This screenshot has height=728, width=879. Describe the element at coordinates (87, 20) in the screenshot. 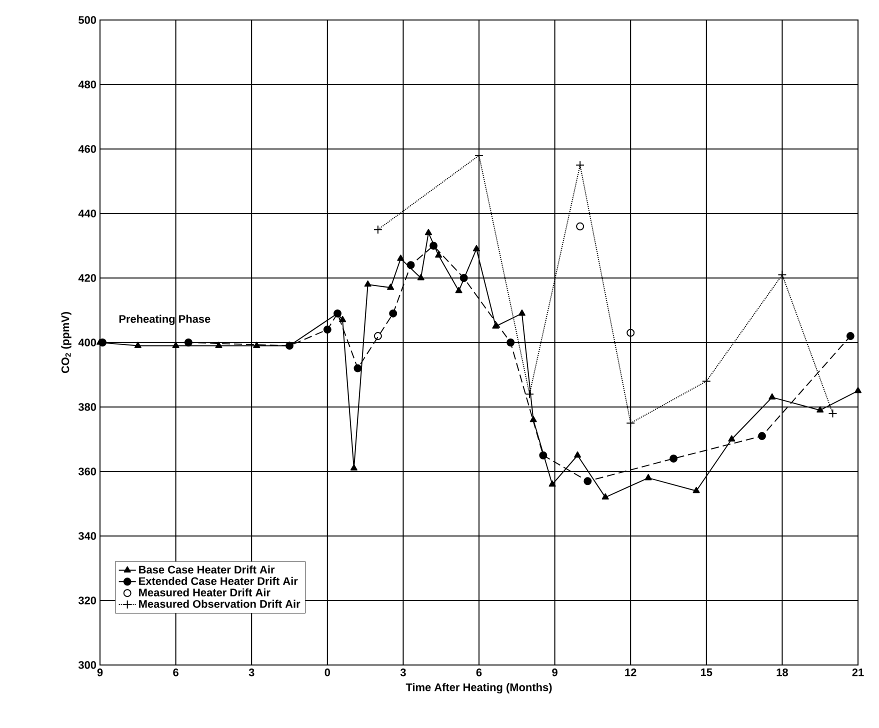

I see `y-tick-label: 500` at that location.